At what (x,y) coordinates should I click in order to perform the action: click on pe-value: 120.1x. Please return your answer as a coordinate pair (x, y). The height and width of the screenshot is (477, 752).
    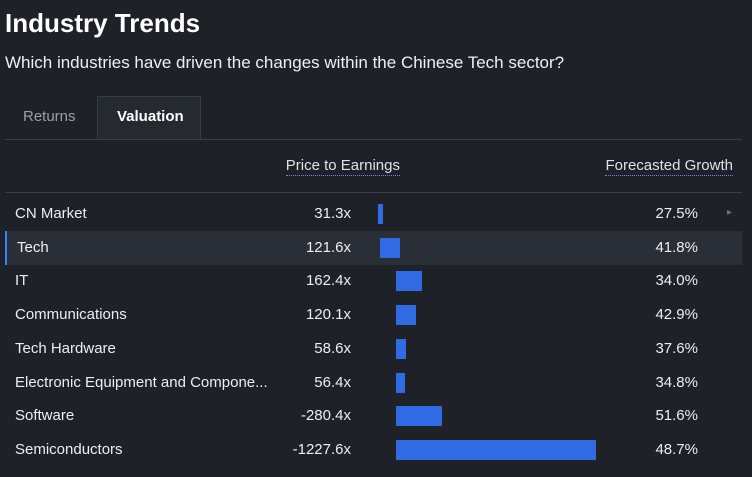
    Looking at the image, I should click on (328, 315).